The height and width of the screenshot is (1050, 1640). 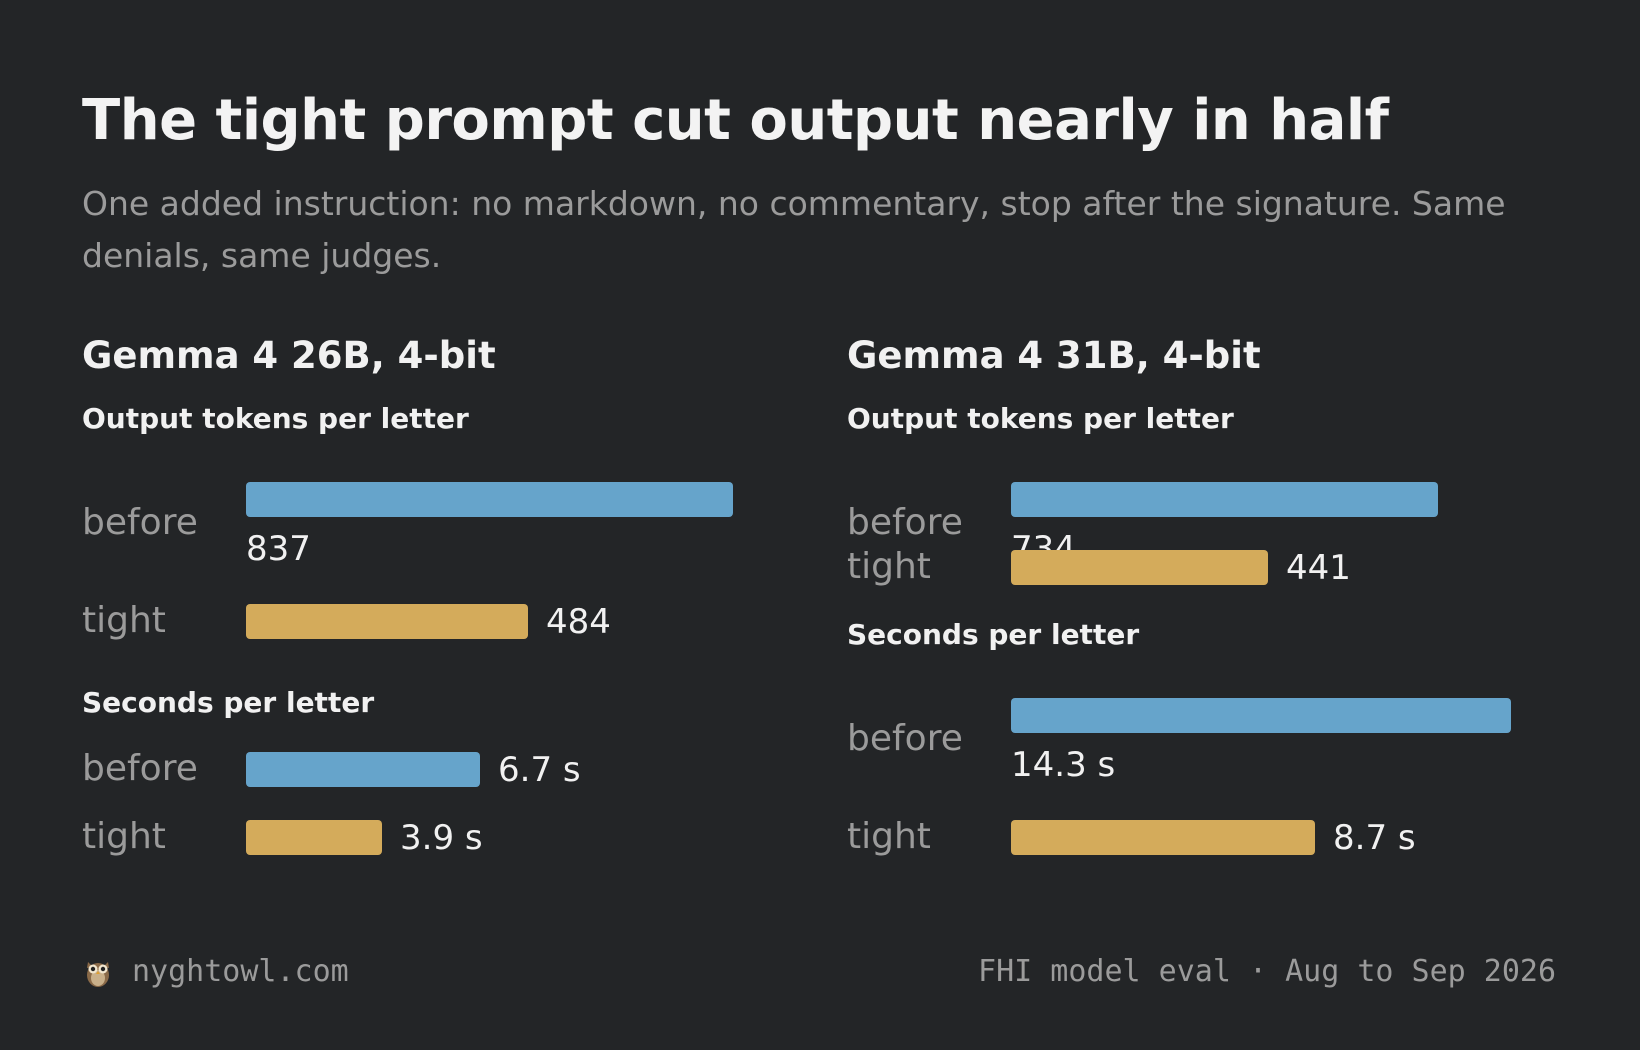 I want to click on panel-title: Gemma 4 31B, 4-bit, so click(x=1054, y=355).